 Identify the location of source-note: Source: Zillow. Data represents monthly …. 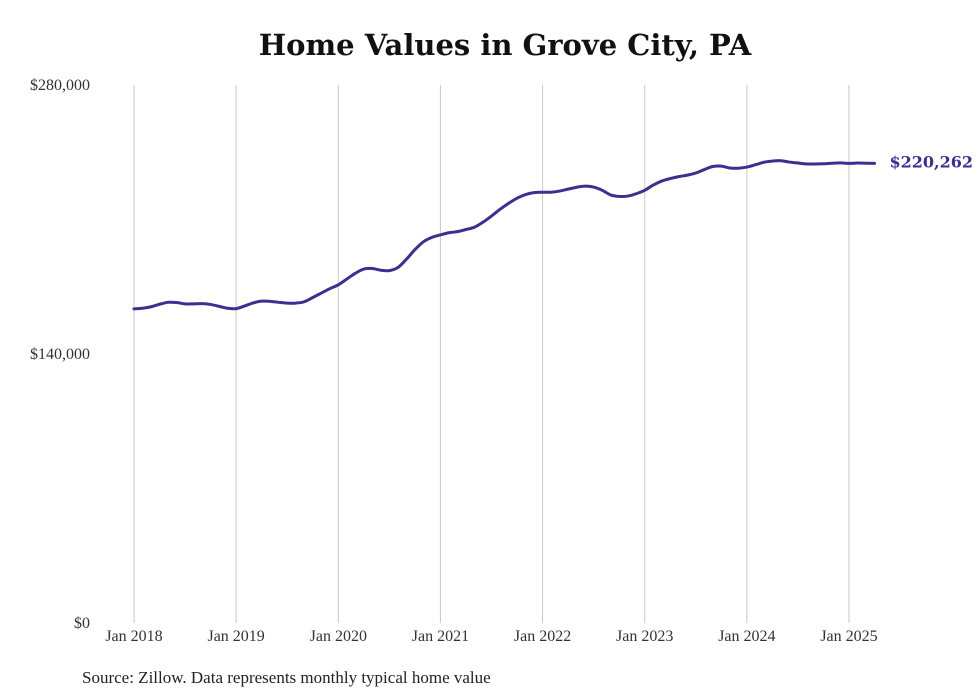
(286, 677).